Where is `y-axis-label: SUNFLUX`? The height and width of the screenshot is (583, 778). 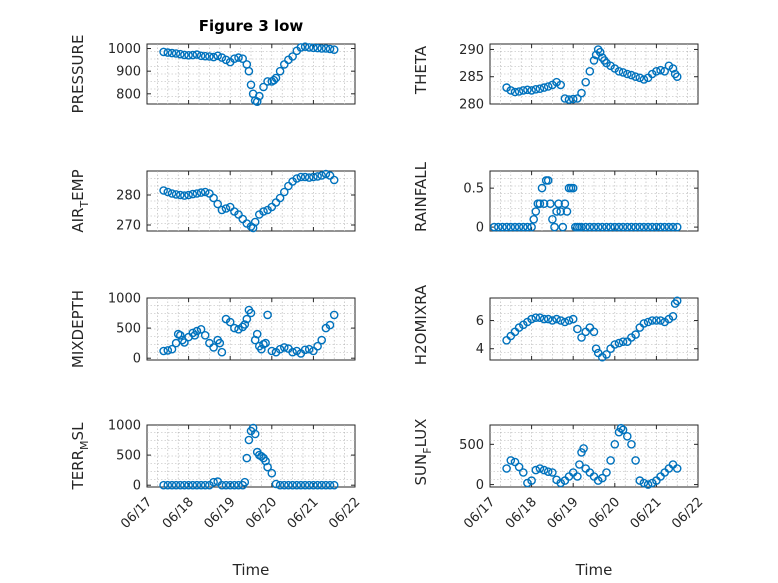
y-axis-label: SUNFLUX is located at coordinates (423, 452).